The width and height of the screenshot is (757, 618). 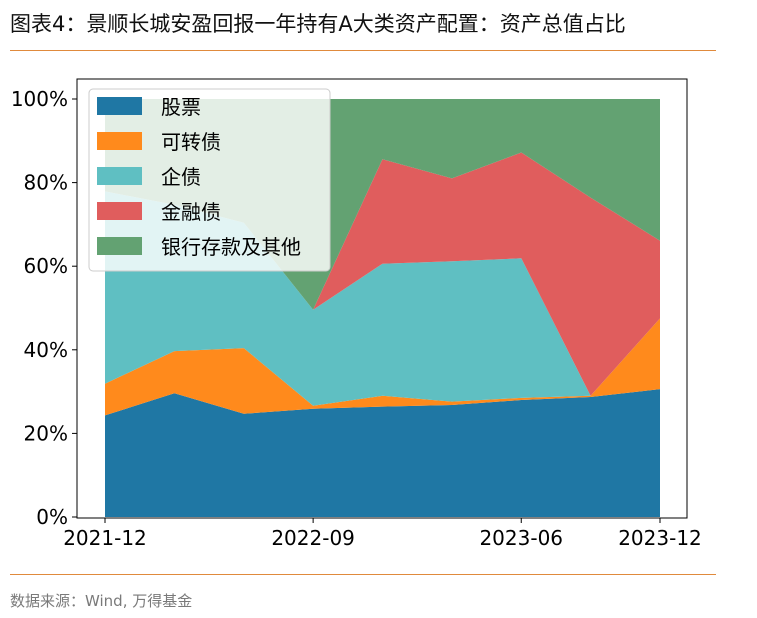 What do you see at coordinates (191, 142) in the screenshot?
I see `legend-label: 可转债` at bounding box center [191, 142].